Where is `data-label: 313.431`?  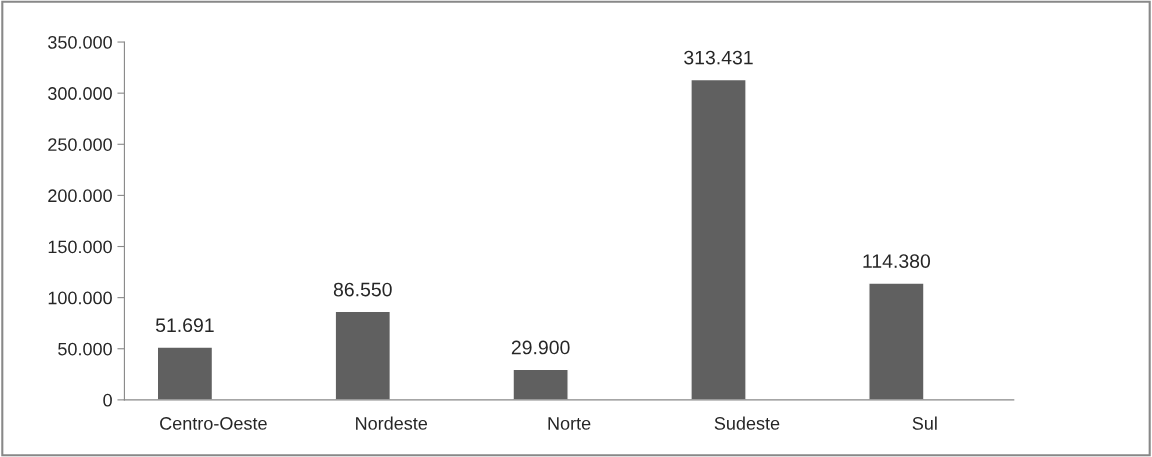 data-label: 313.431 is located at coordinates (718, 57).